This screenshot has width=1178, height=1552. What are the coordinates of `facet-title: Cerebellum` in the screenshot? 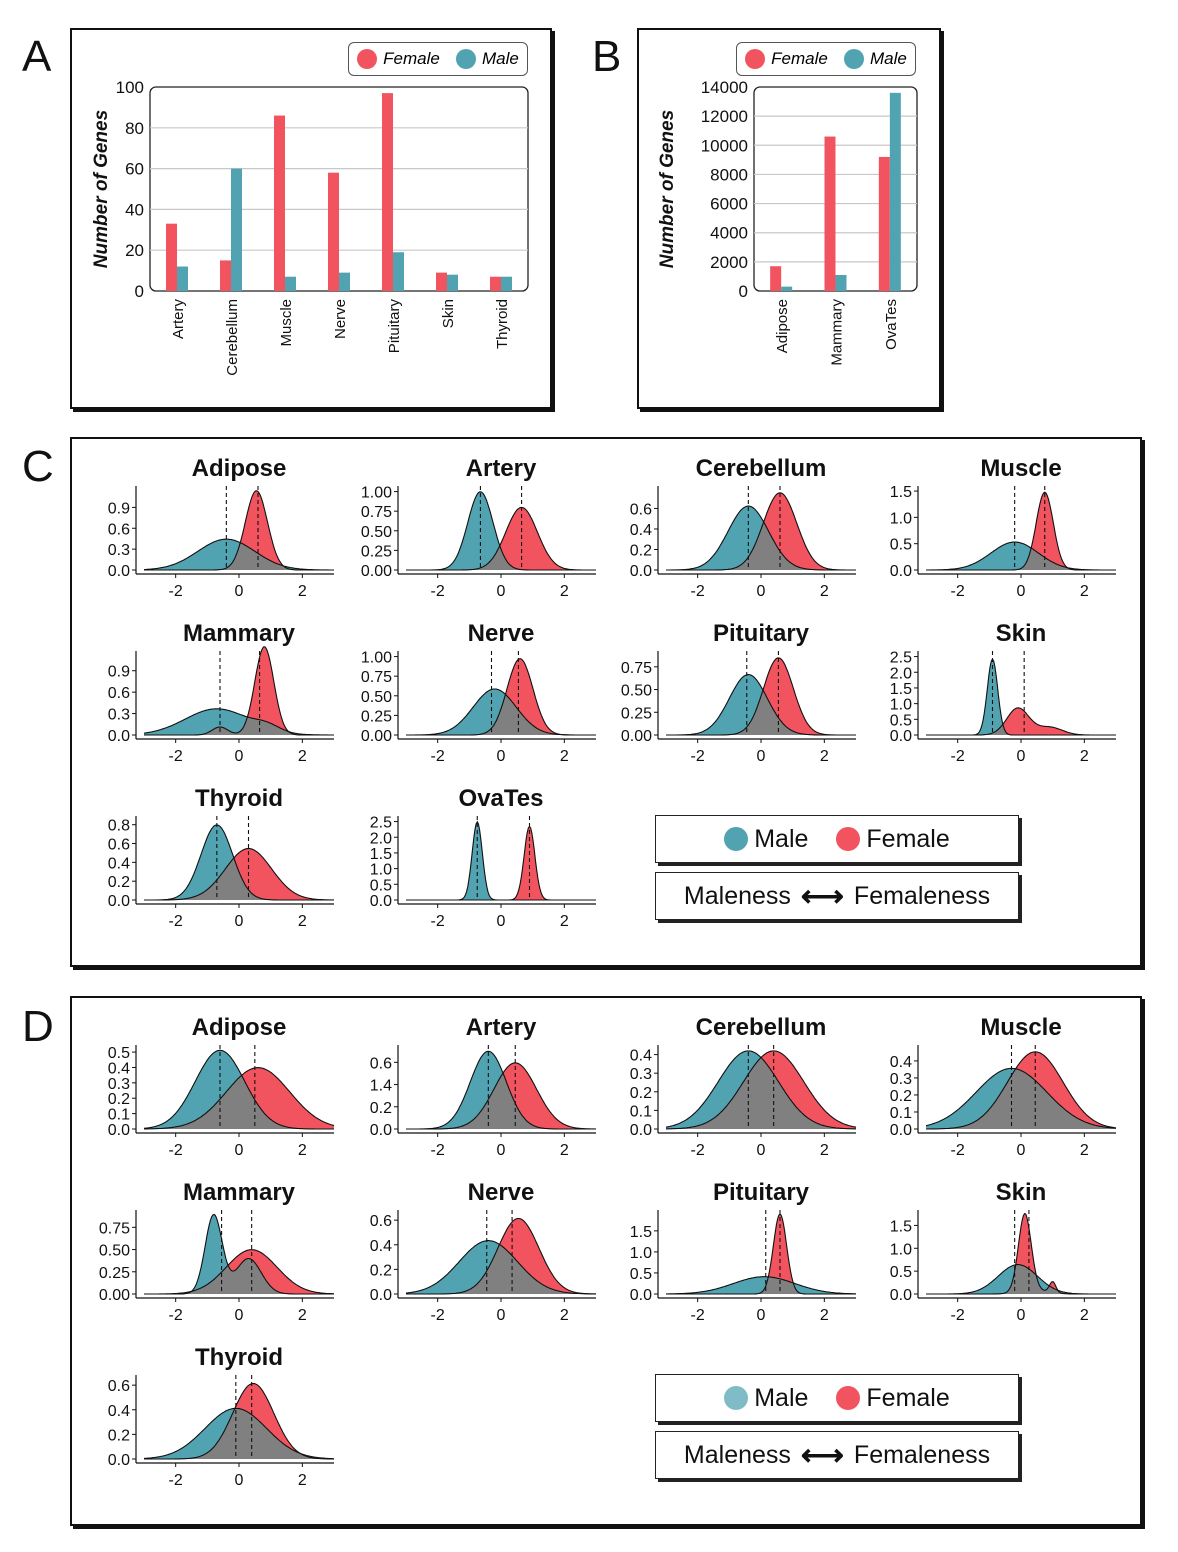 It's located at (761, 468).